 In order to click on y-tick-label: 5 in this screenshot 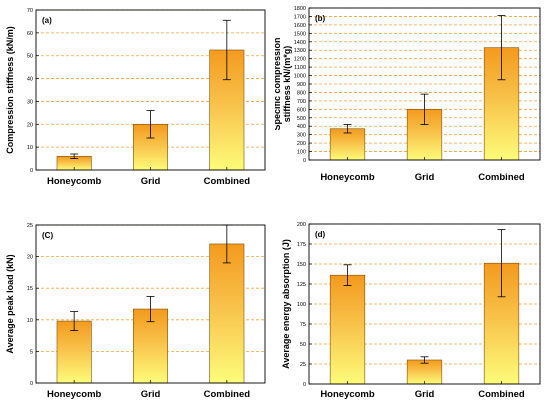, I will do `click(31, 352)`.